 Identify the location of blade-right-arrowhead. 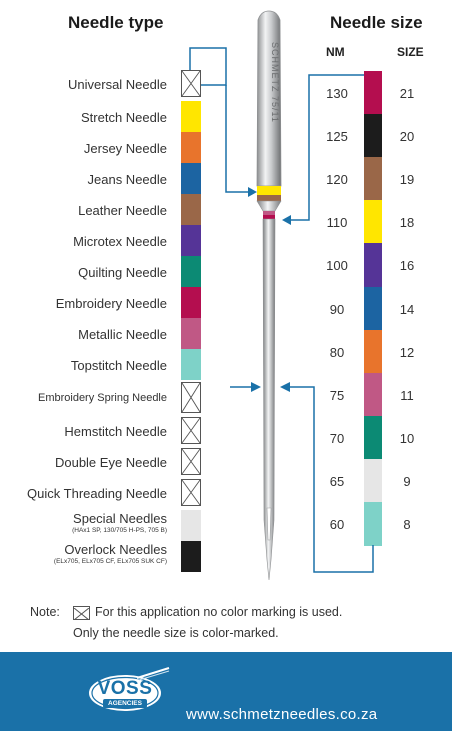
(285, 387).